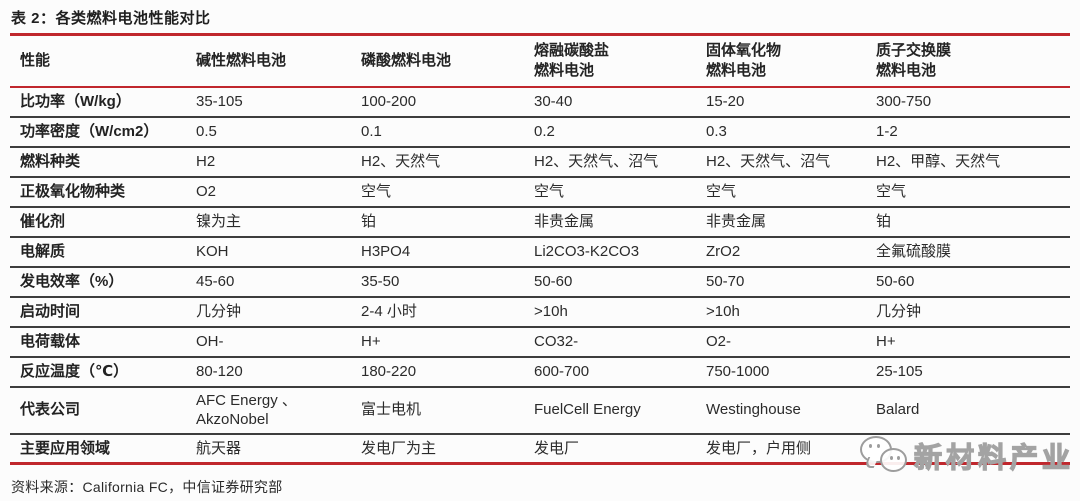  I want to click on cell: 25-105, so click(968, 372).